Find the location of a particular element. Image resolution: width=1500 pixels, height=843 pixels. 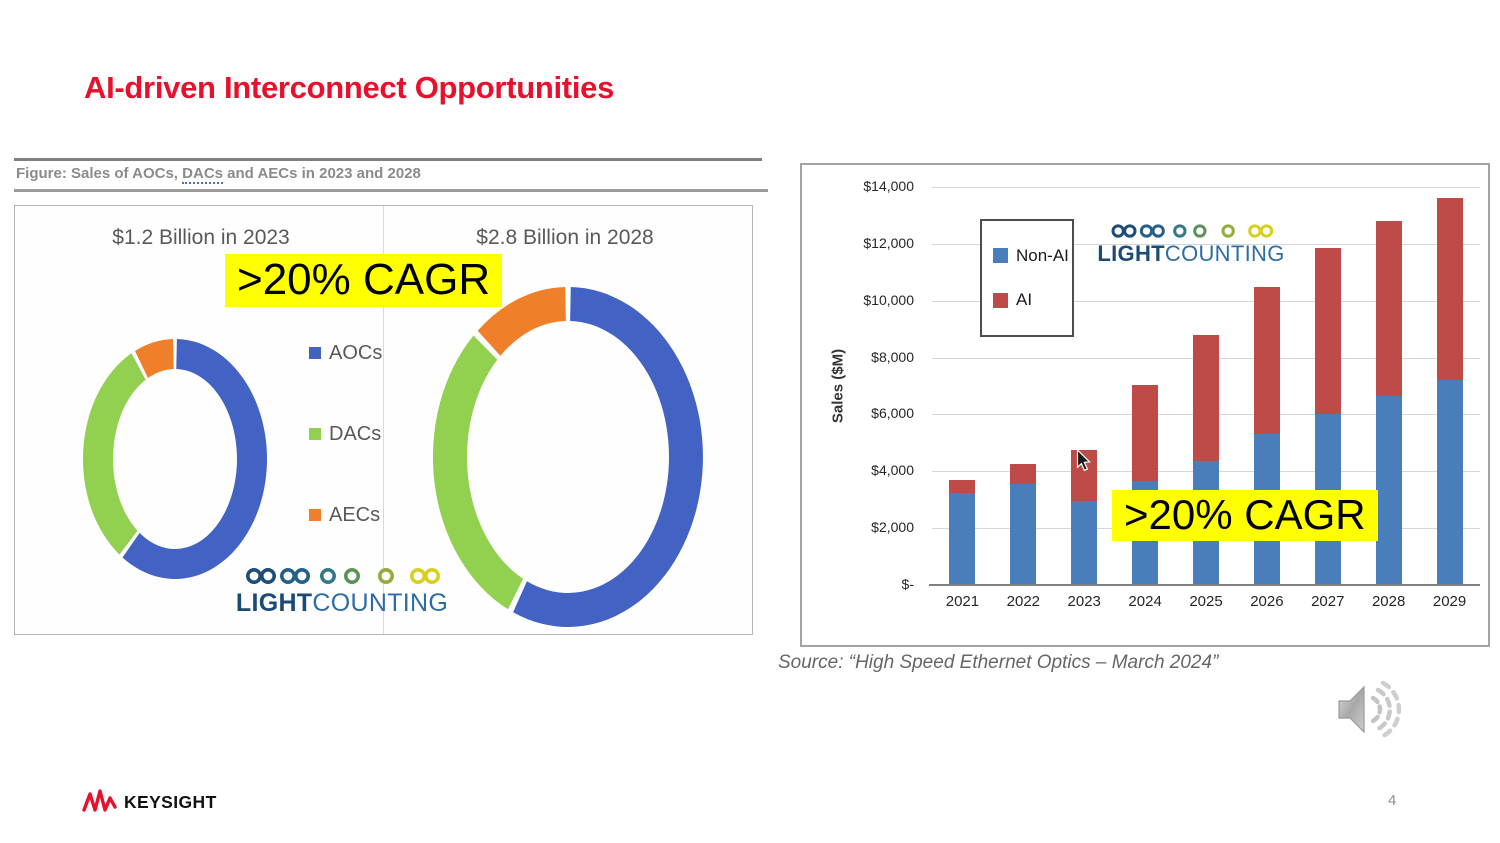

bar-ai-2025 is located at coordinates (1206, 398).